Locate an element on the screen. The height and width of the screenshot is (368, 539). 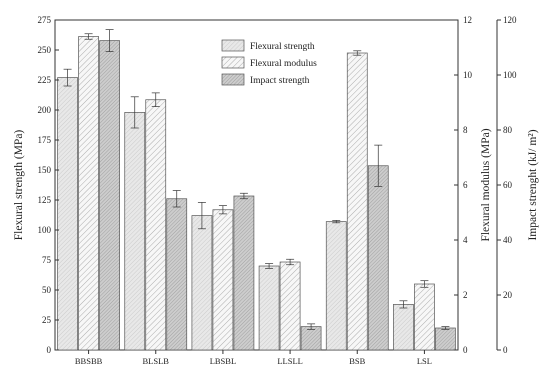
right-axis-modulus: 0 2 4 6 8 10 12 is located at coordinates (463, 185).